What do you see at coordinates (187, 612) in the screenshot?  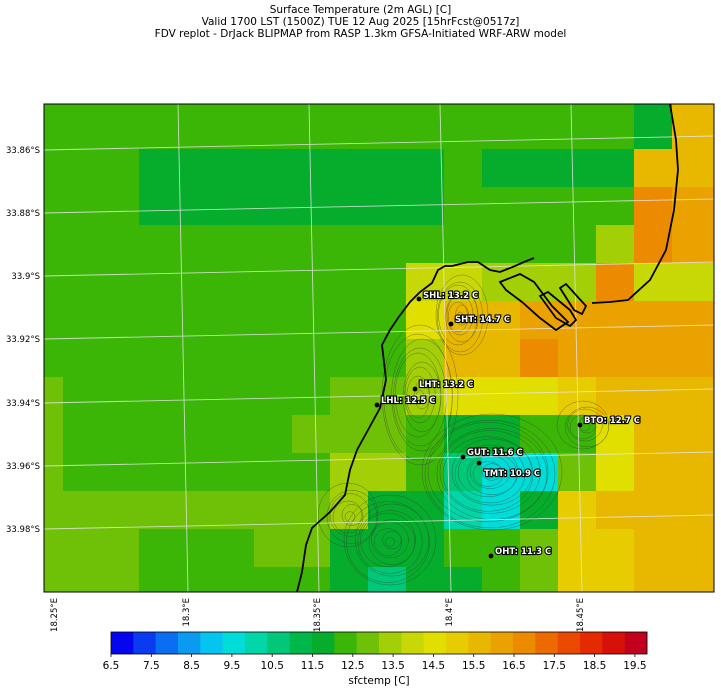 I see `lon-tick-label: 18.3°E` at bounding box center [187, 612].